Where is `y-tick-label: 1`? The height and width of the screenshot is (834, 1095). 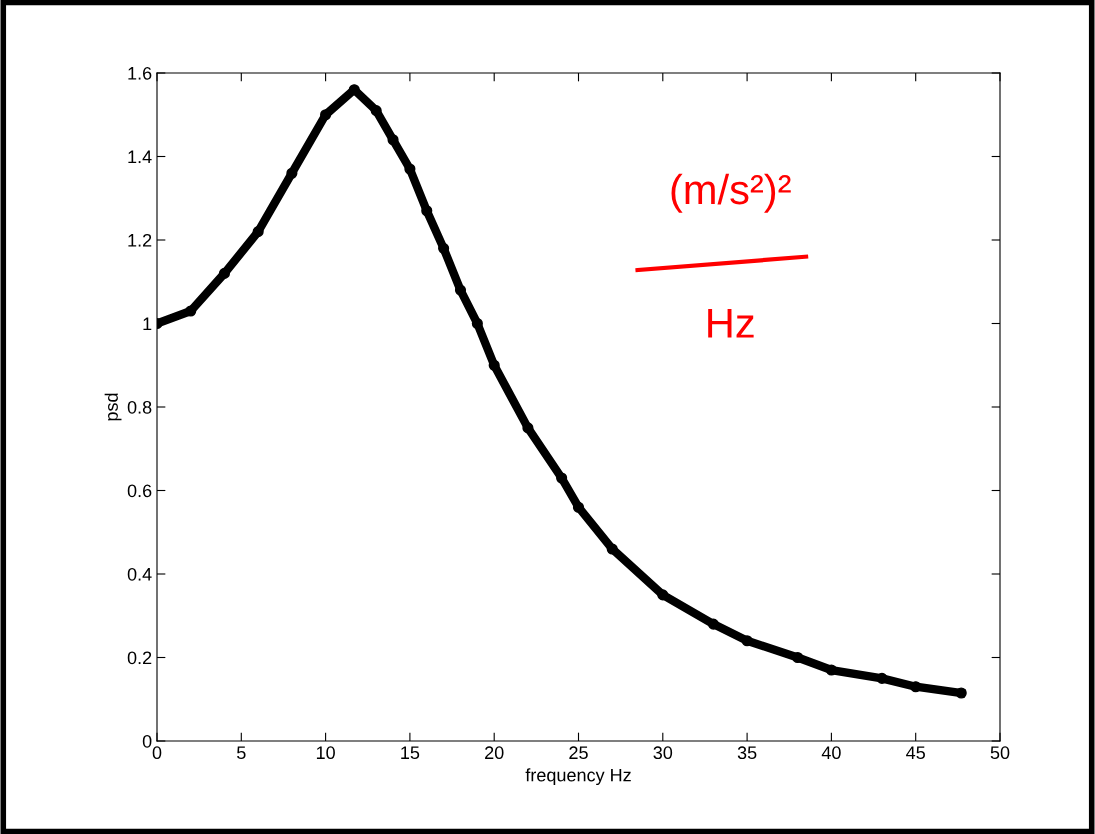 y-tick-label: 1 is located at coordinates (147, 324).